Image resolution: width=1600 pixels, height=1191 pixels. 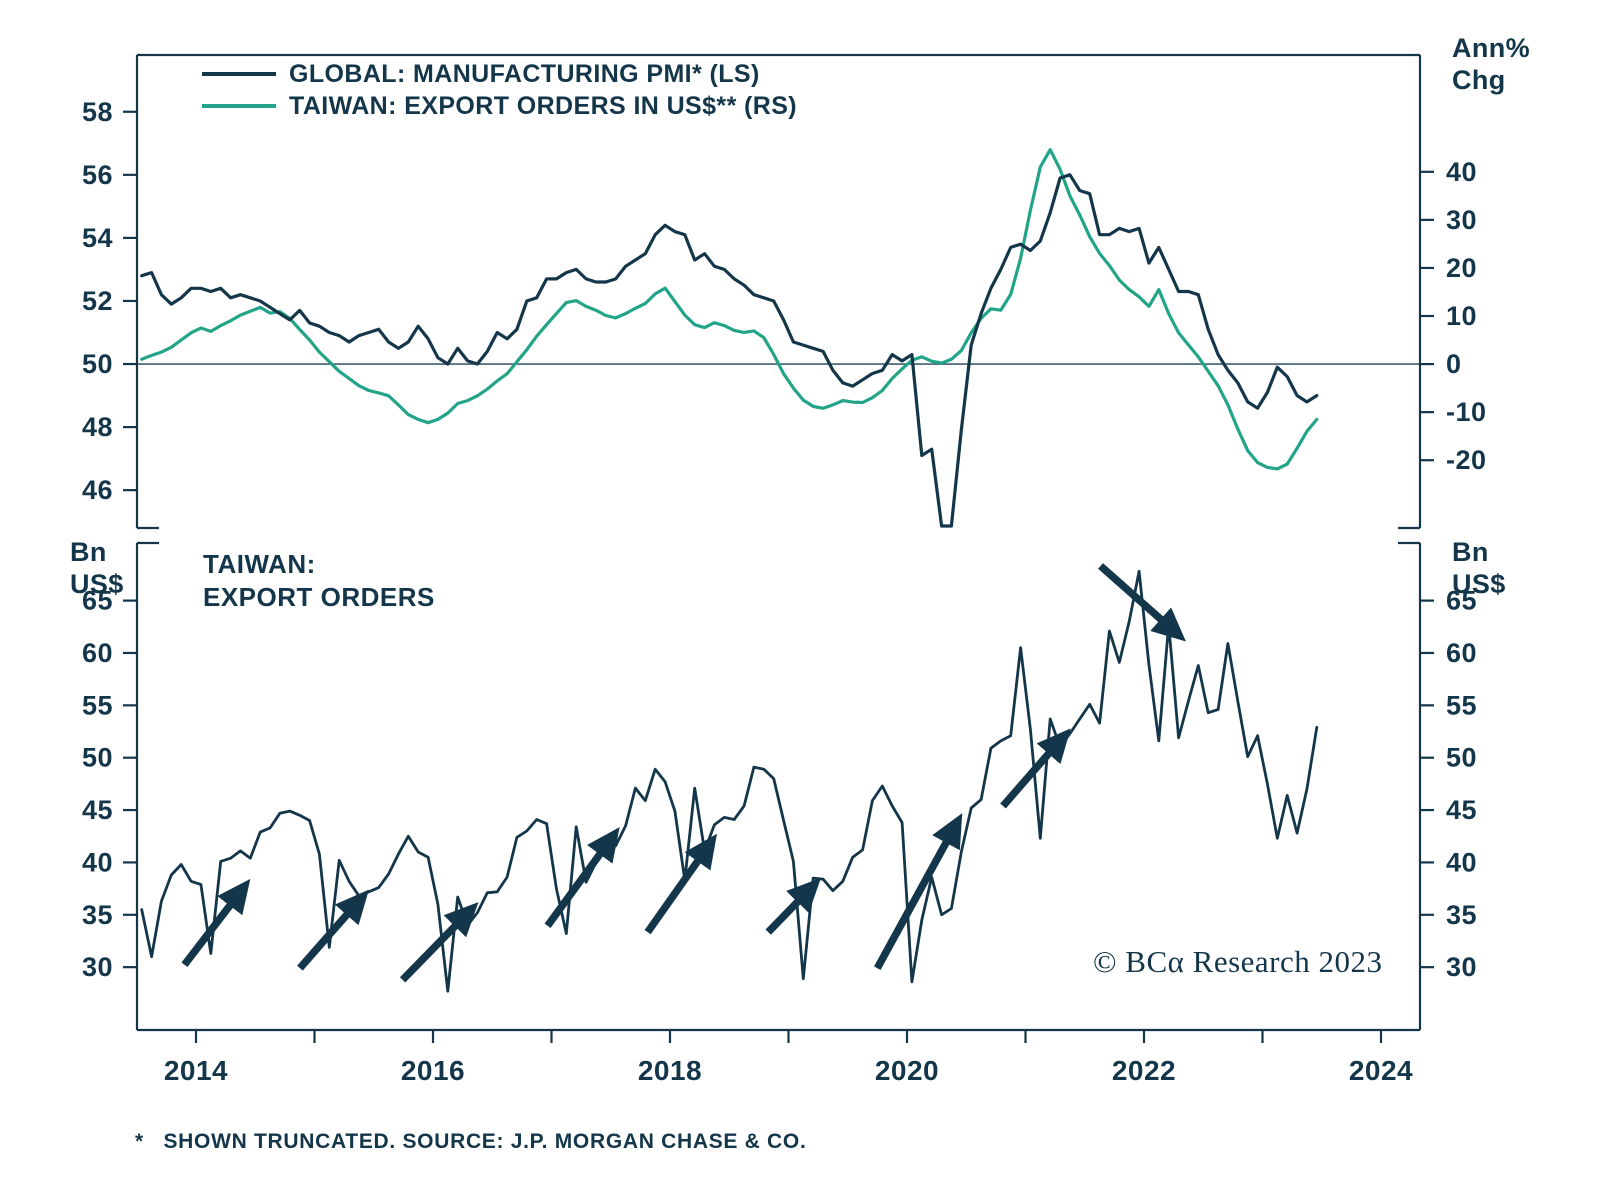 What do you see at coordinates (1466, 460) in the screenshot?
I see `right-axis-tick-label: -20` at bounding box center [1466, 460].